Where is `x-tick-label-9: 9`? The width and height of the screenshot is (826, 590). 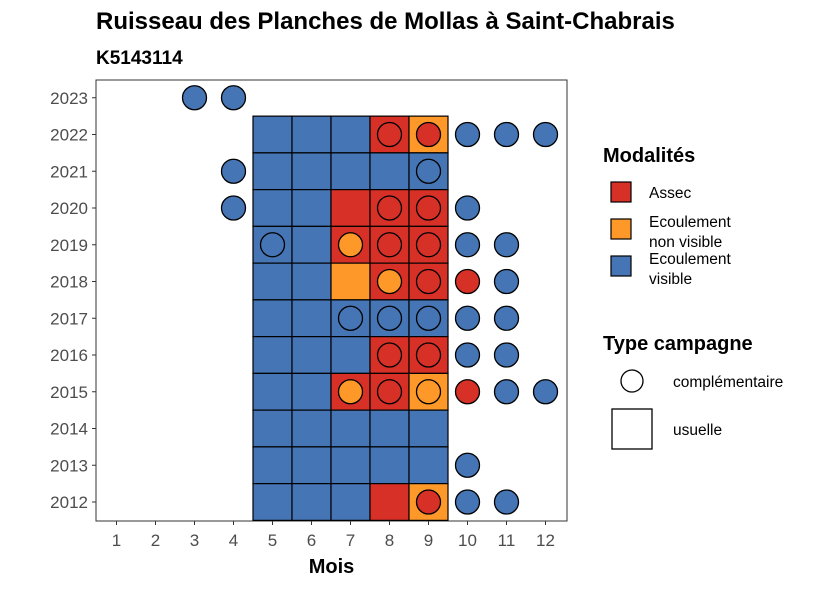
x-tick-label-9: 9 is located at coordinates (428, 540).